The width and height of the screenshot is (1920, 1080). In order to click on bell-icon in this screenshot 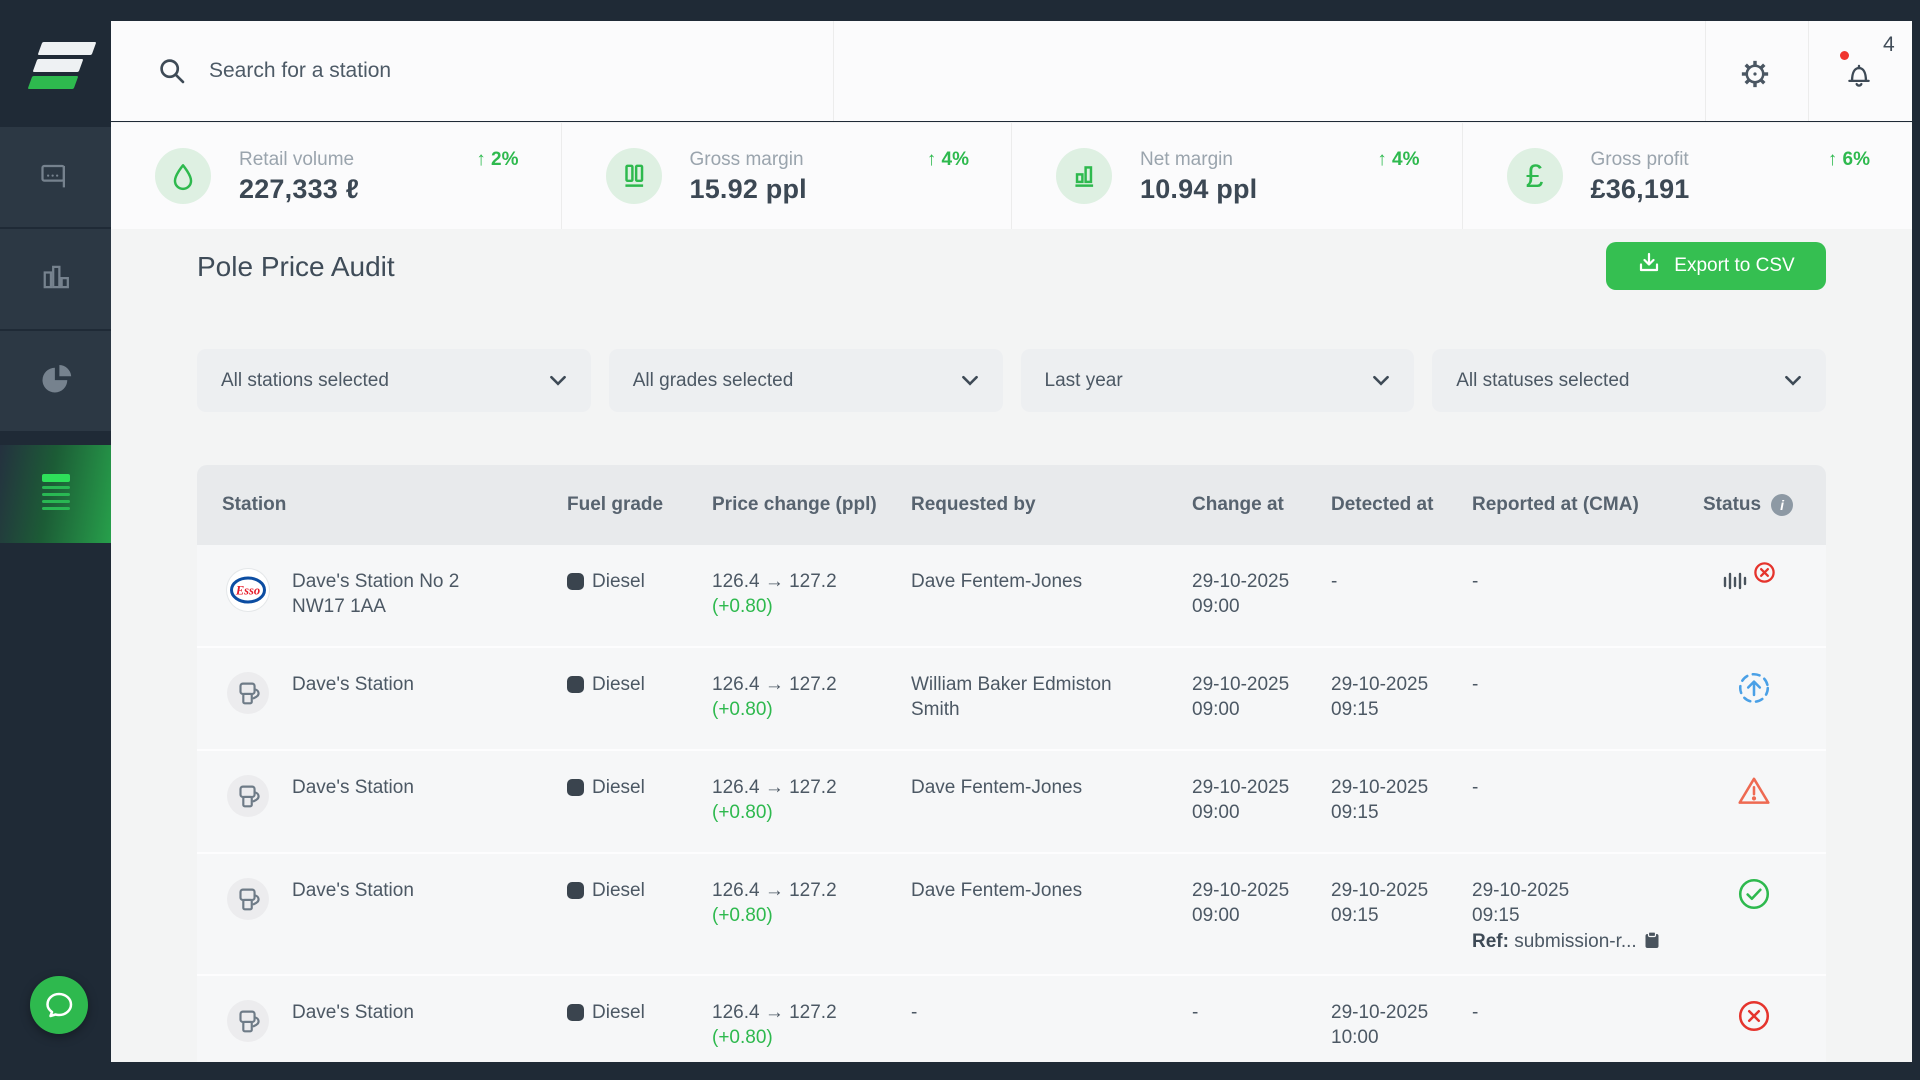, I will do `click(1859, 79)`.